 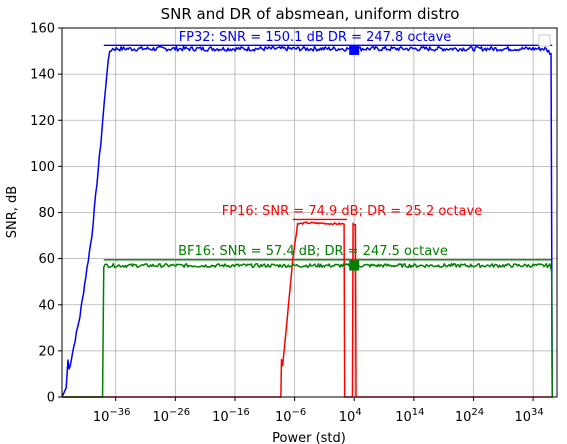 I want to click on fp16-annotation: FP16: SNR = 74.9 dB; DR = 25.2 octave, so click(x=352, y=211).